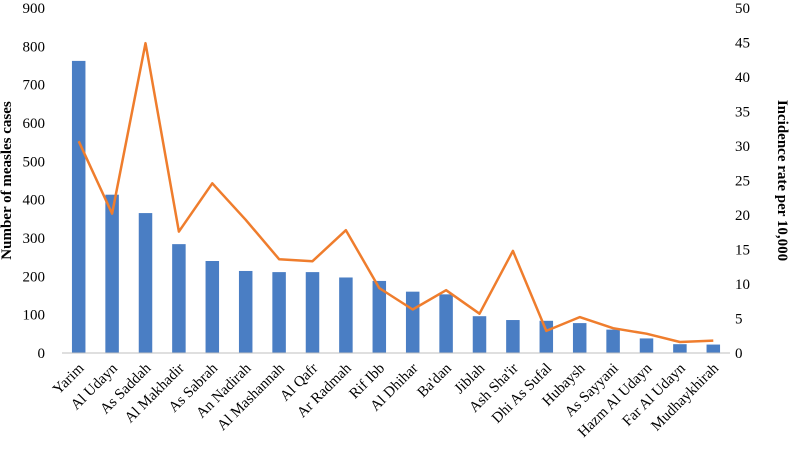 The width and height of the screenshot is (793, 452). Describe the element at coordinates (435, 380) in the screenshot. I see `category-label: Ba'dan` at that location.